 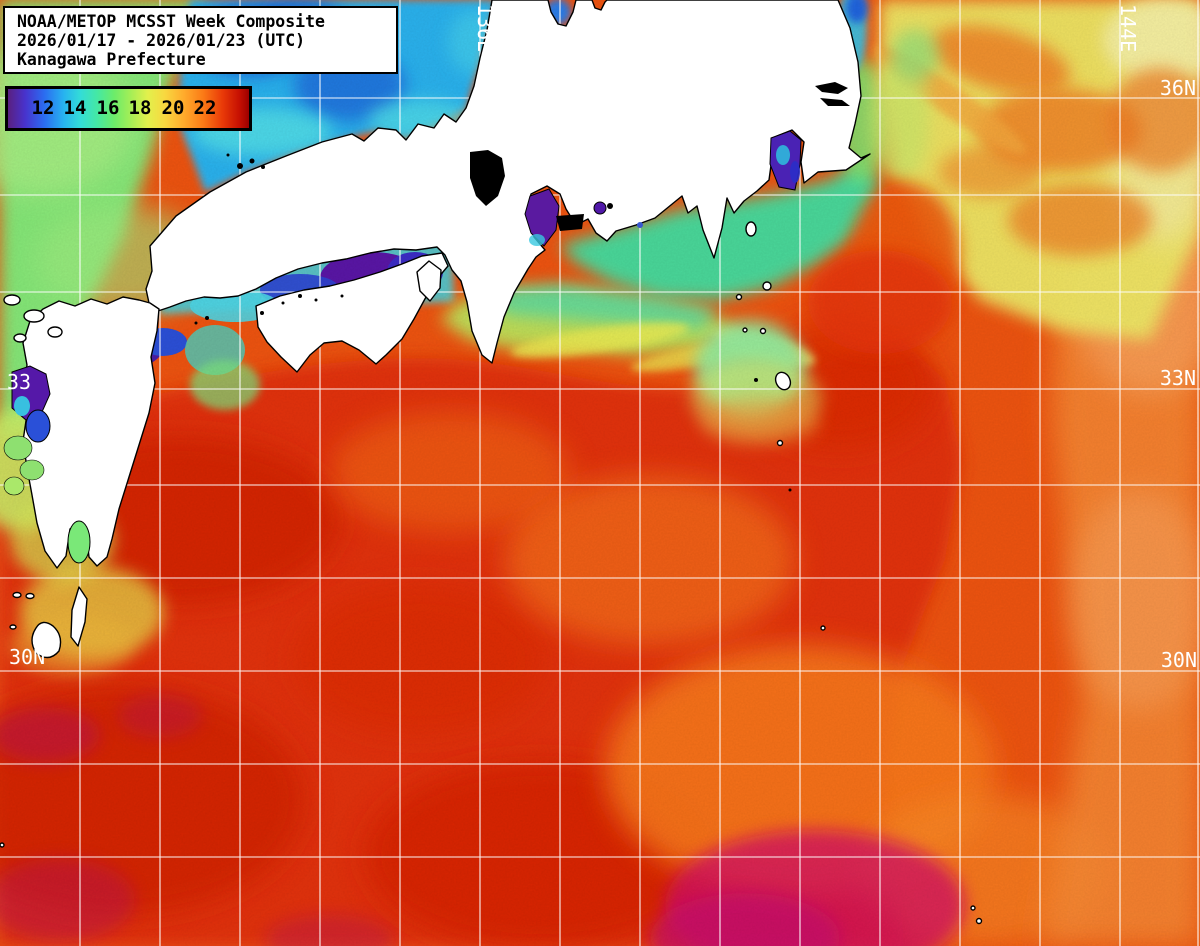 I want to click on colorbar-tick: 18, so click(x=140, y=107).